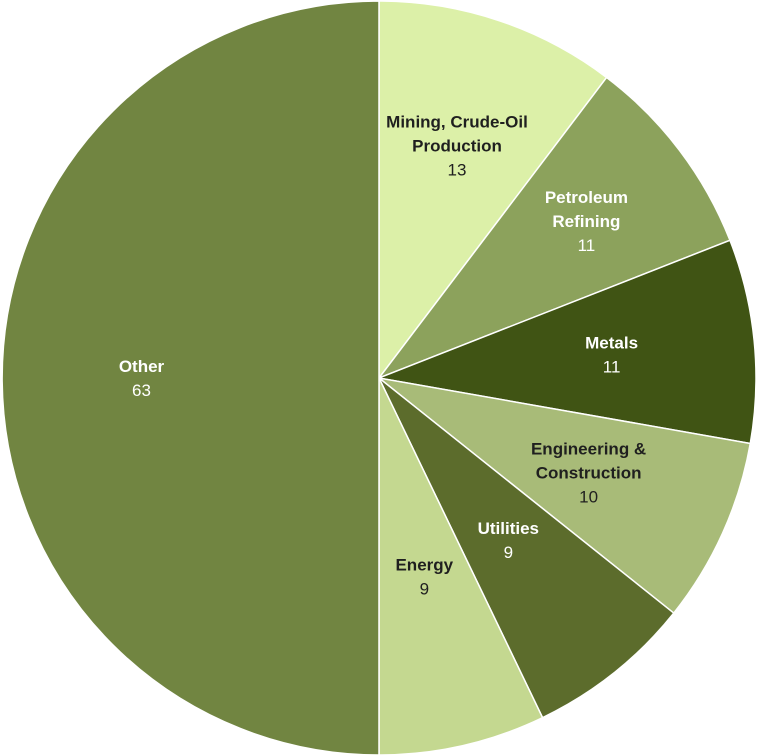 This screenshot has height=756, width=759. Describe the element at coordinates (461, 566) in the screenshot. I see `pie-slice-energy` at that location.